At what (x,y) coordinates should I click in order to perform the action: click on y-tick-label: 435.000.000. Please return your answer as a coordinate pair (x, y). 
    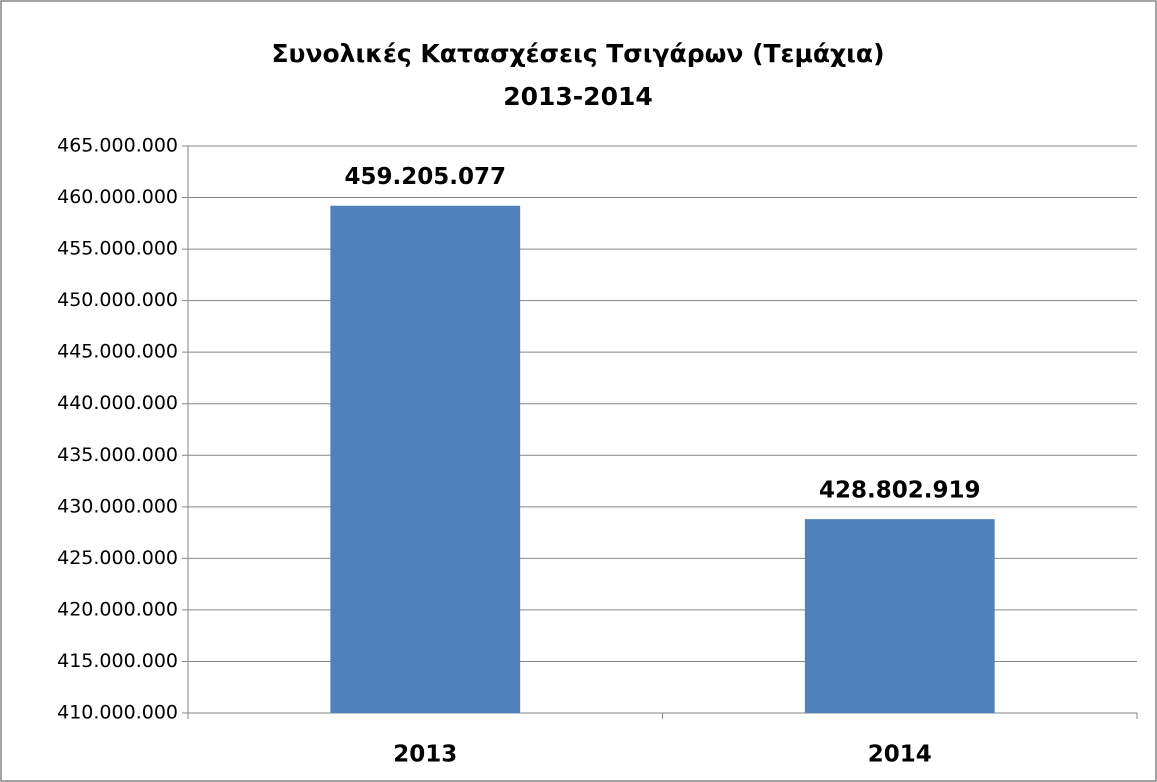
    Looking at the image, I should click on (117, 455).